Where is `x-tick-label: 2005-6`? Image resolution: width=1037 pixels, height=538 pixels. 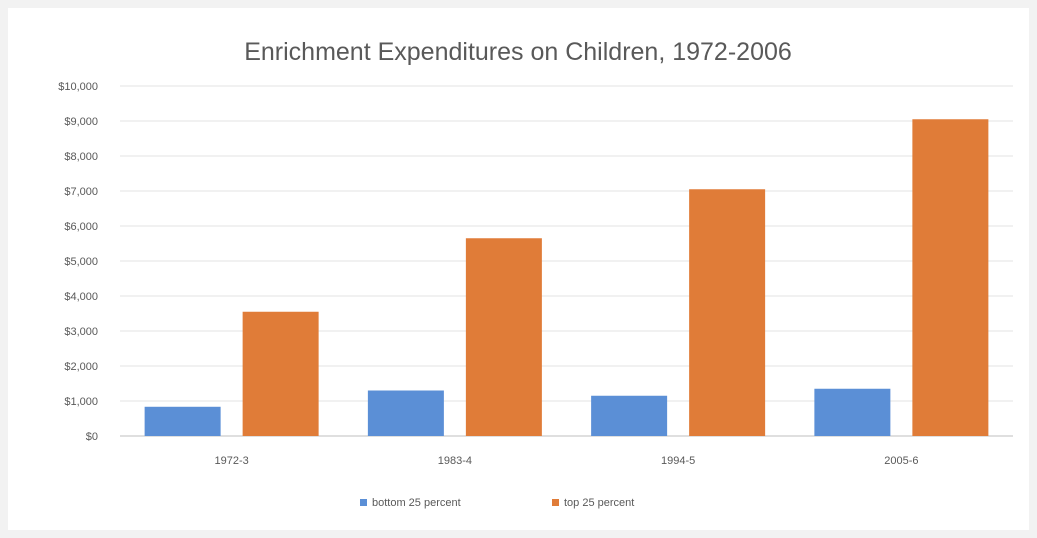
x-tick-label: 2005-6 is located at coordinates (901, 461).